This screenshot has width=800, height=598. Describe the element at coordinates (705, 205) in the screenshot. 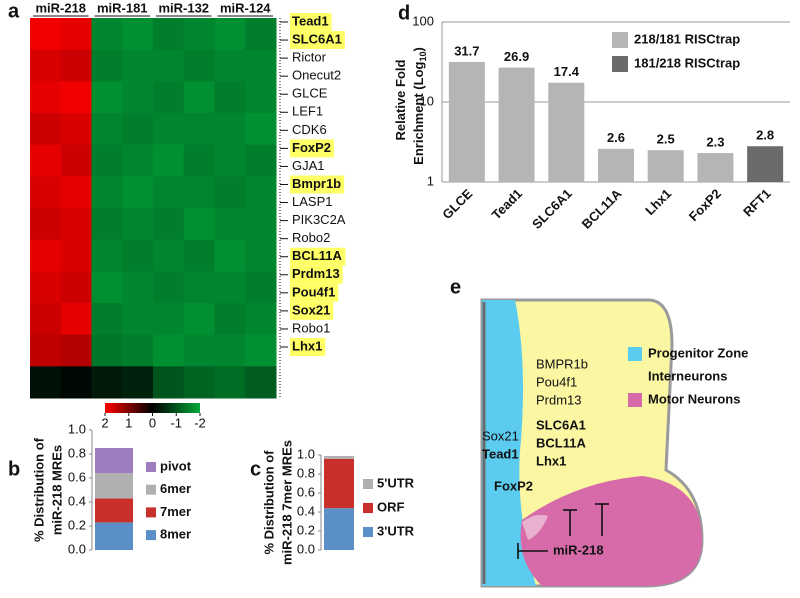

I see `x-tick-label: FoxP2` at that location.